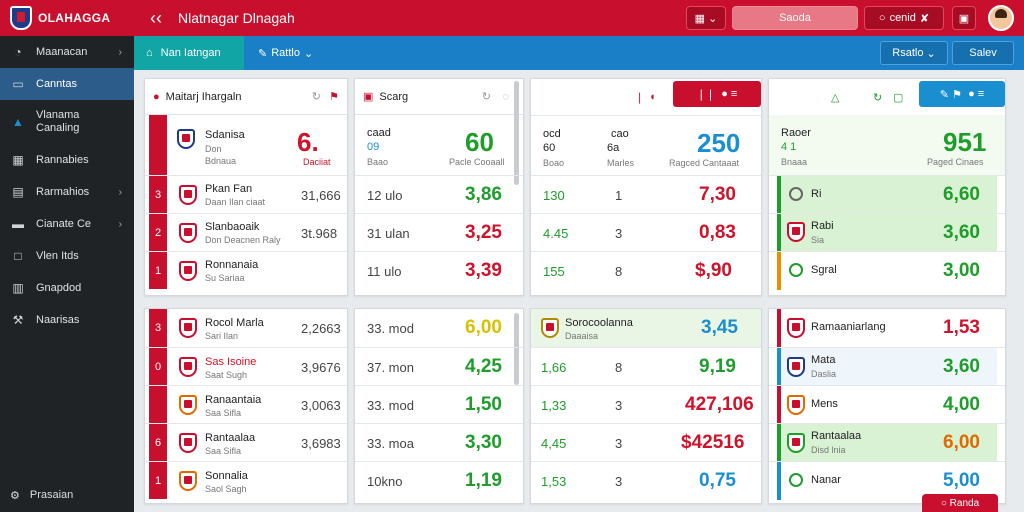 This screenshot has width=1024, height=512. I want to click on table-row: Mata Daslia 3,60, so click(887, 366).